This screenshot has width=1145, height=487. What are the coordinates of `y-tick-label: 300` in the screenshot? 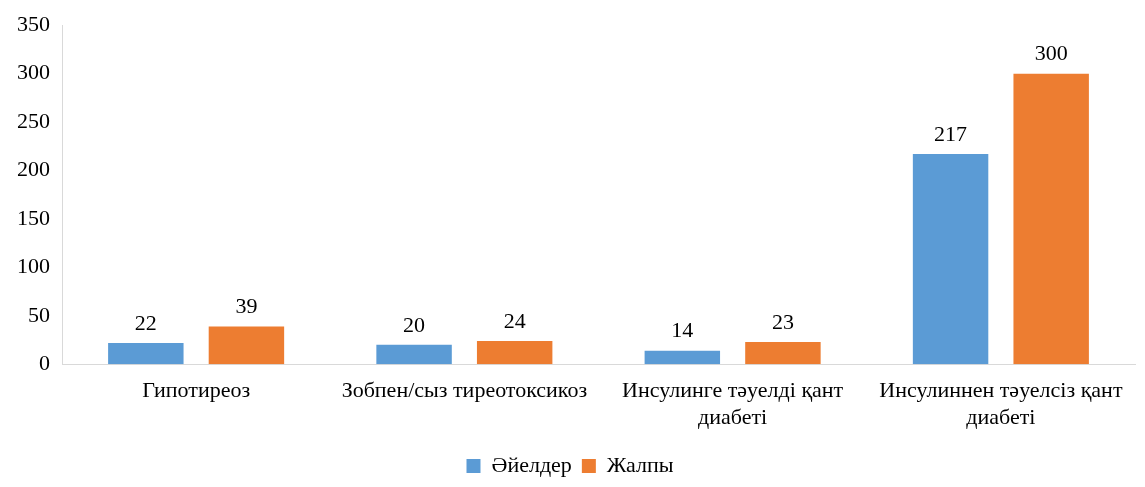 It's located at (33, 72).